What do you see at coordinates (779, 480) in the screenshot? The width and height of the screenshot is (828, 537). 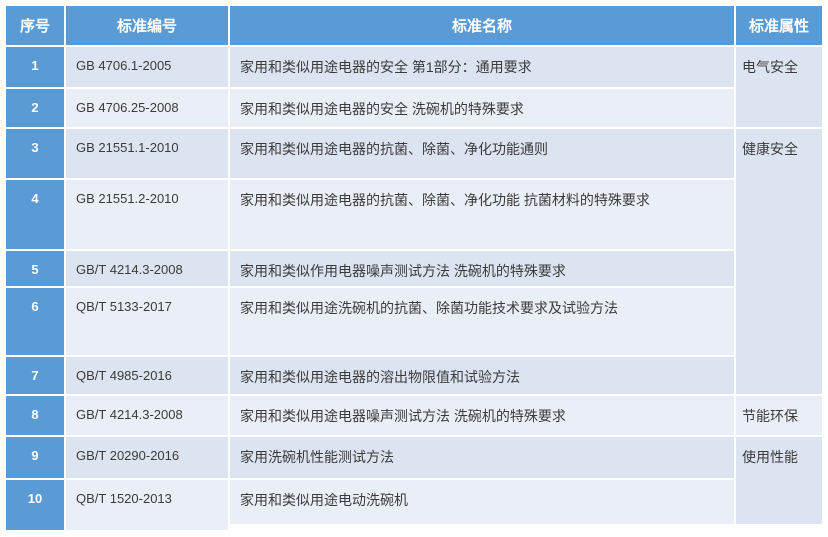 I see `attribute-cell-usage-performance: 使用性能` at bounding box center [779, 480].